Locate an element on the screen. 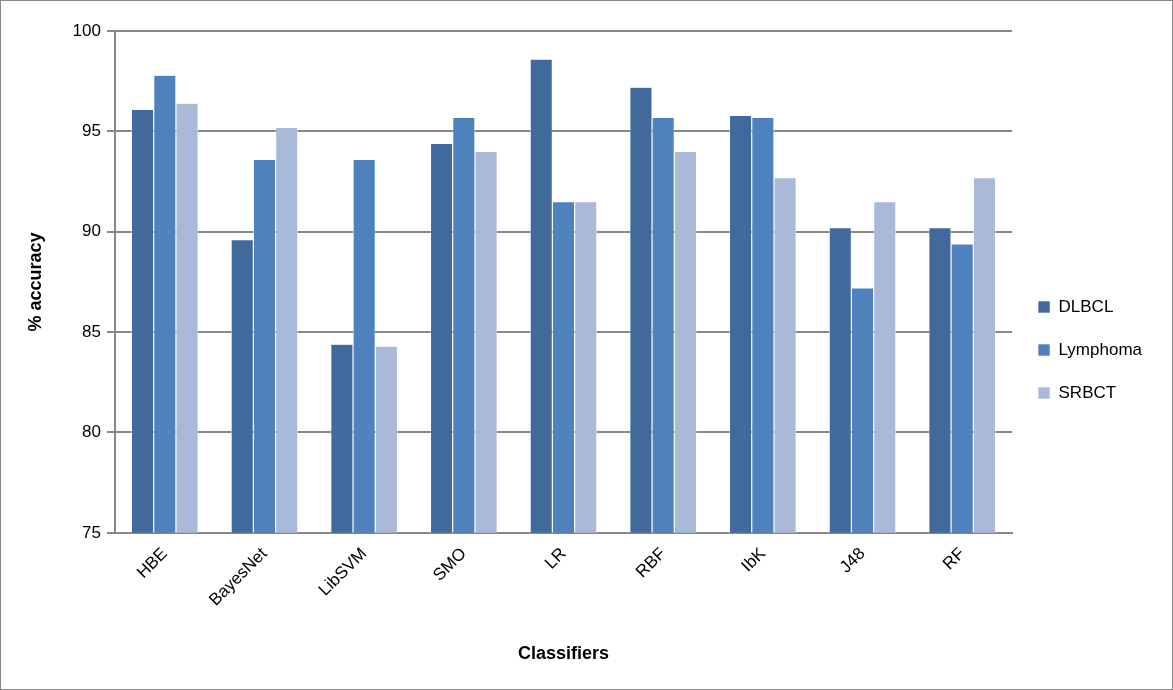  y-tick-label: 100 is located at coordinates (86, 30).